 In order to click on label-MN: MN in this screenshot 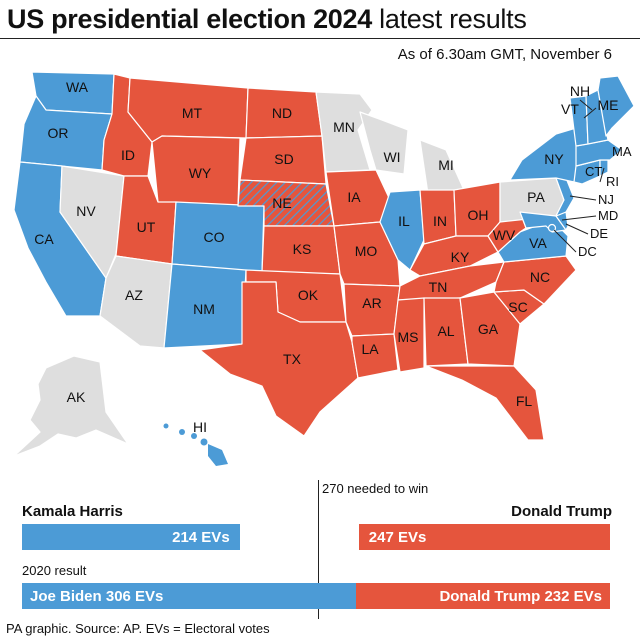, I will do `click(344, 127)`.